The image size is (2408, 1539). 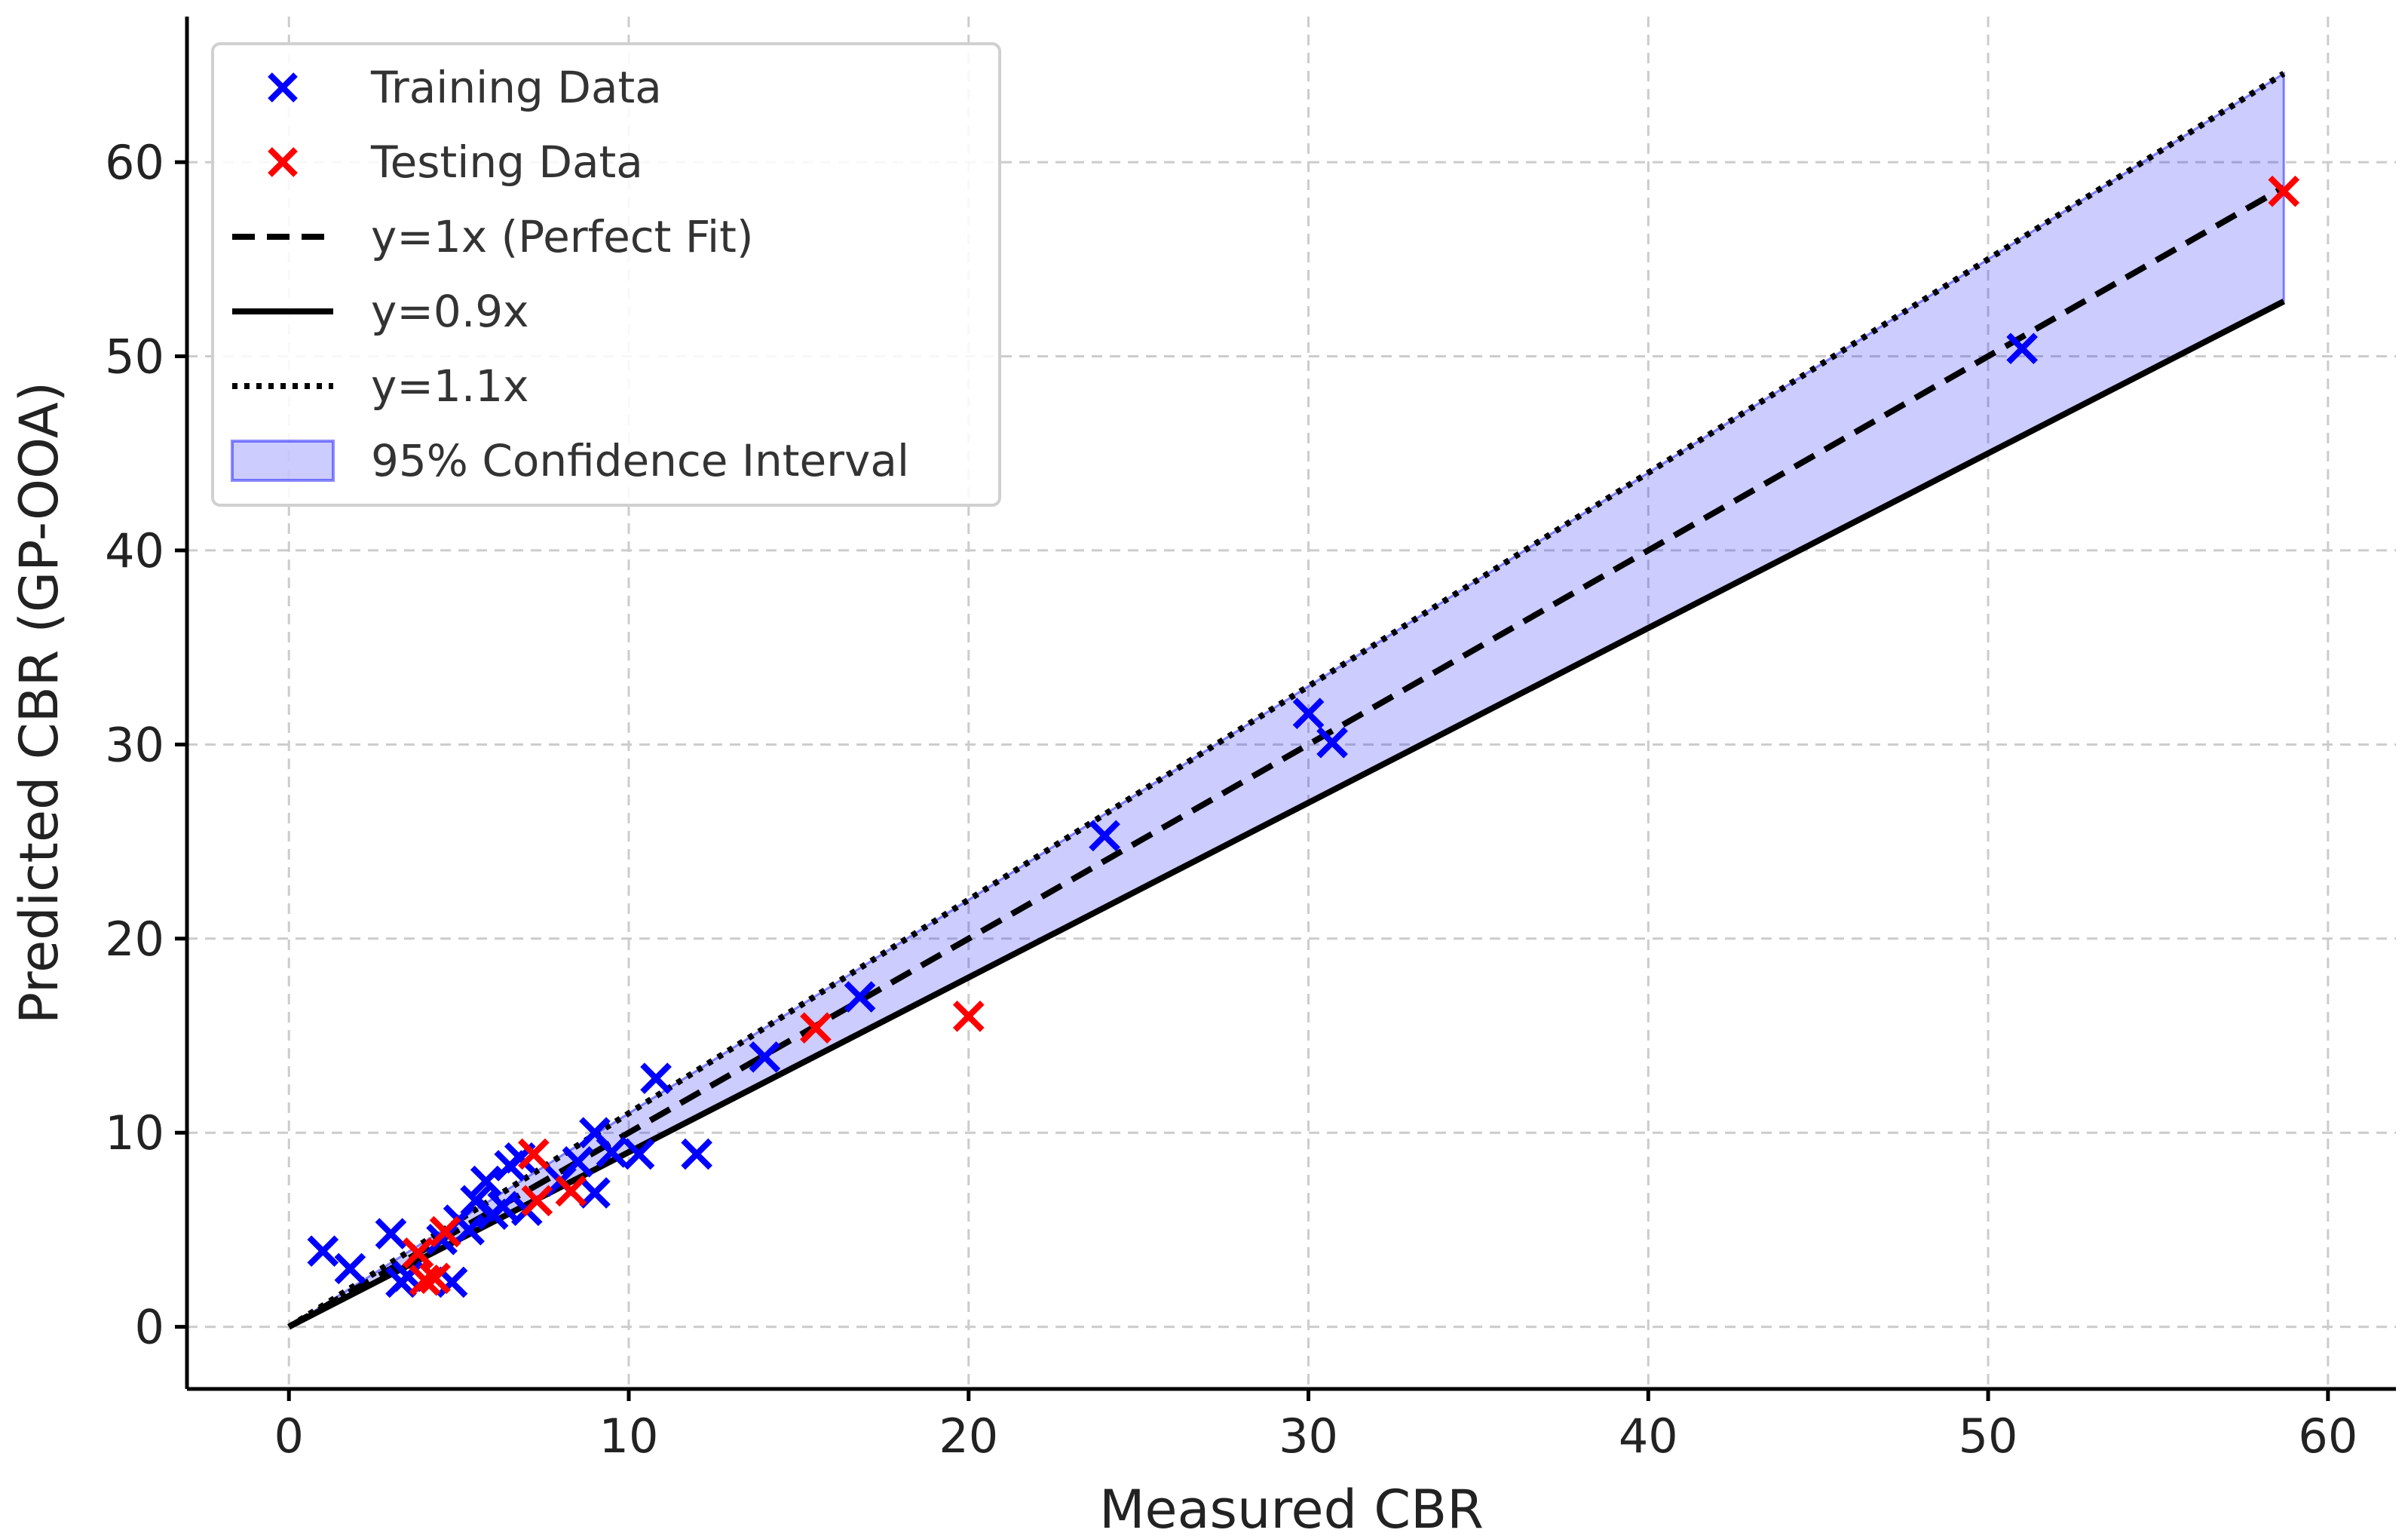 What do you see at coordinates (1308, 1436) in the screenshot?
I see `x-tick-label: 30` at bounding box center [1308, 1436].